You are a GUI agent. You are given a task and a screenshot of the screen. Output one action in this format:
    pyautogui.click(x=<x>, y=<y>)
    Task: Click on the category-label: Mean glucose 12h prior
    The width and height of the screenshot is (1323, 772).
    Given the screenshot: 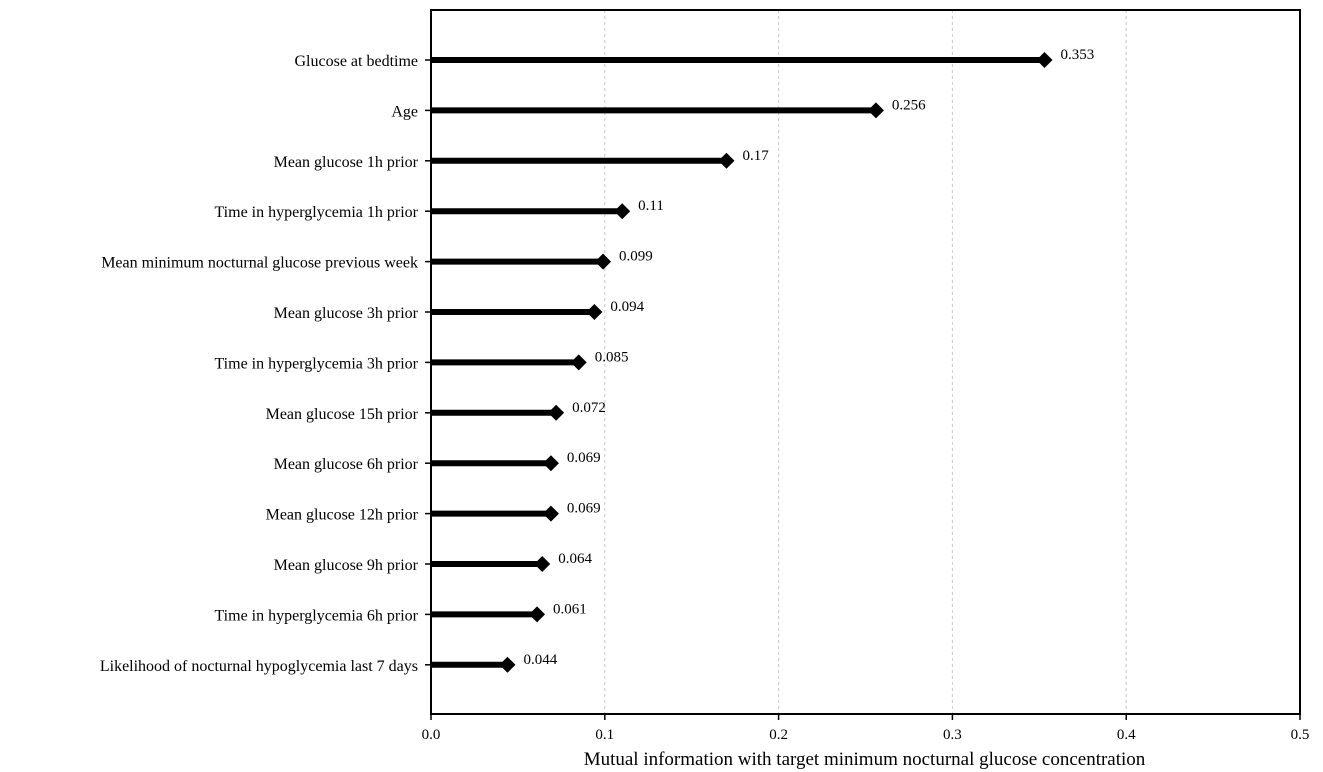 What is the action you would take?
    pyautogui.click(x=342, y=515)
    